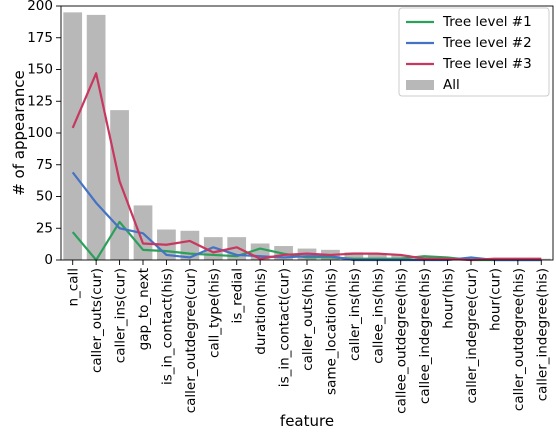  I want to click on x-tick-label-is_redial: is_redial, so click(238, 295).